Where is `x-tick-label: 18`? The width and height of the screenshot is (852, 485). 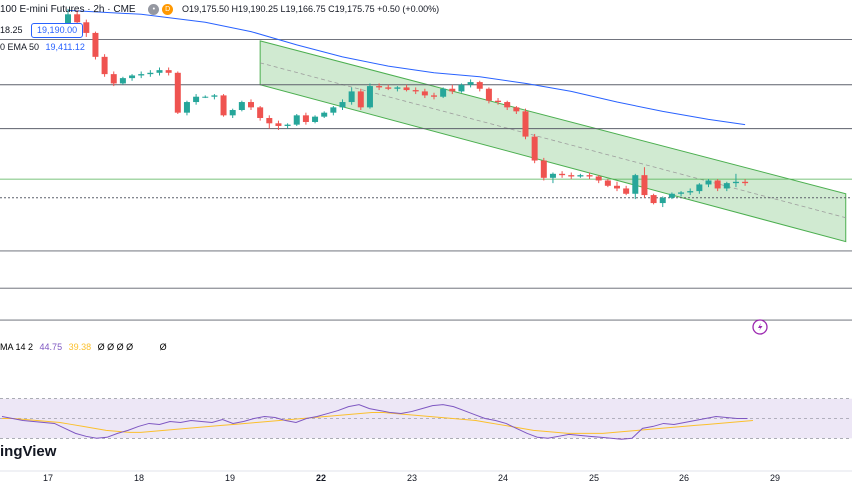 x-tick-label: 18 is located at coordinates (139, 478).